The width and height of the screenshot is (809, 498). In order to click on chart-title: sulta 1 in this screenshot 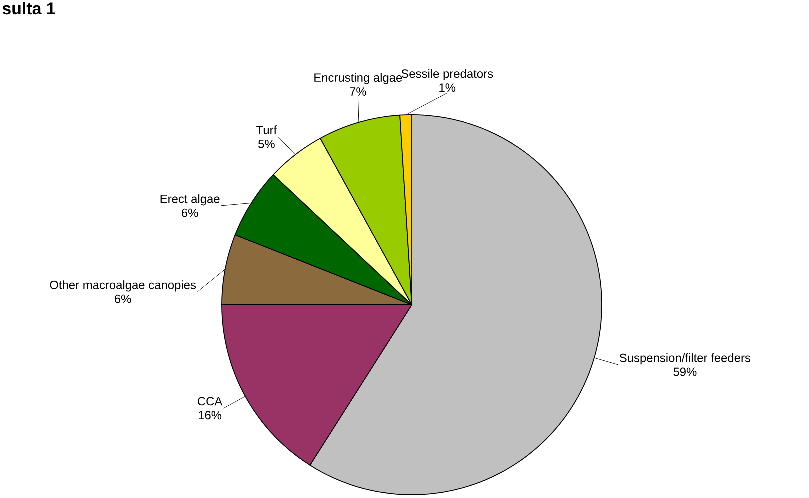, I will do `click(29, 8)`.